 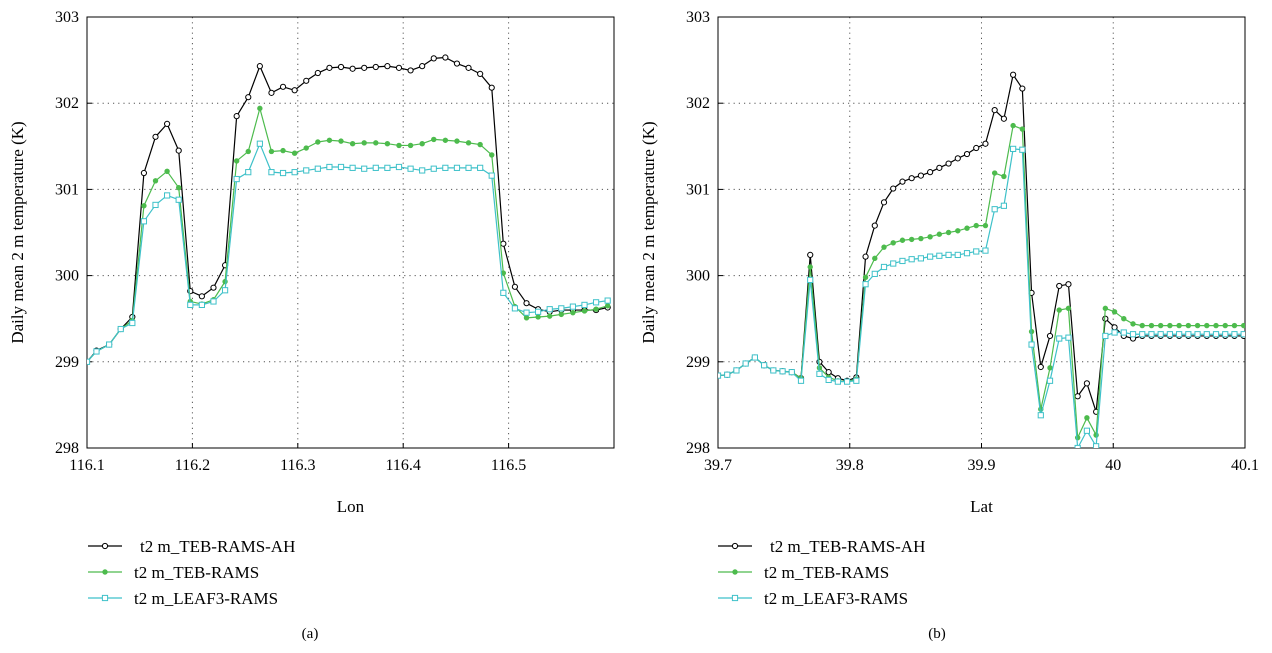 What do you see at coordinates (937, 634) in the screenshot?
I see `panel-caption: (b)` at bounding box center [937, 634].